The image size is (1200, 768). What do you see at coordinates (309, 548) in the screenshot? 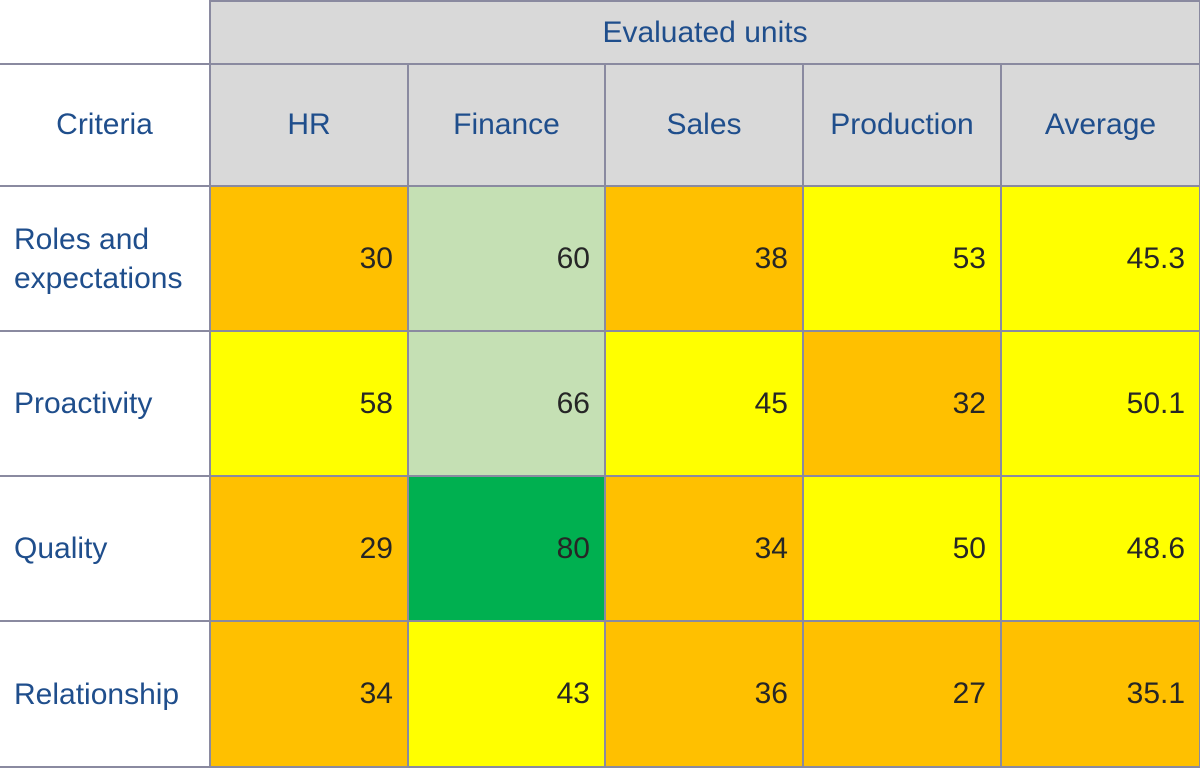
I see `heatmap-cell: 29` at bounding box center [309, 548].